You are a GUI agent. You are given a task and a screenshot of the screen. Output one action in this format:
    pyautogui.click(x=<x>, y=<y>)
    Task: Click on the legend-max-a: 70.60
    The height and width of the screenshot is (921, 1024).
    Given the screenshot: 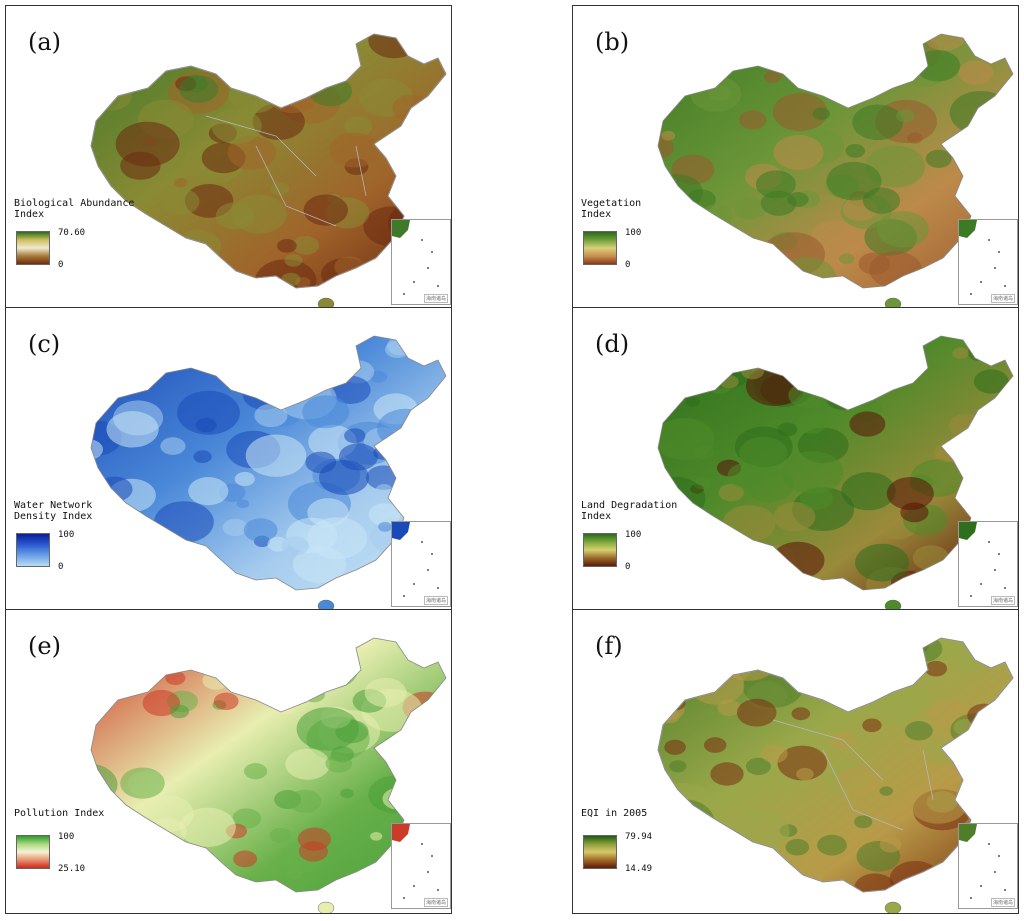 What is the action you would take?
    pyautogui.click(x=72, y=233)
    